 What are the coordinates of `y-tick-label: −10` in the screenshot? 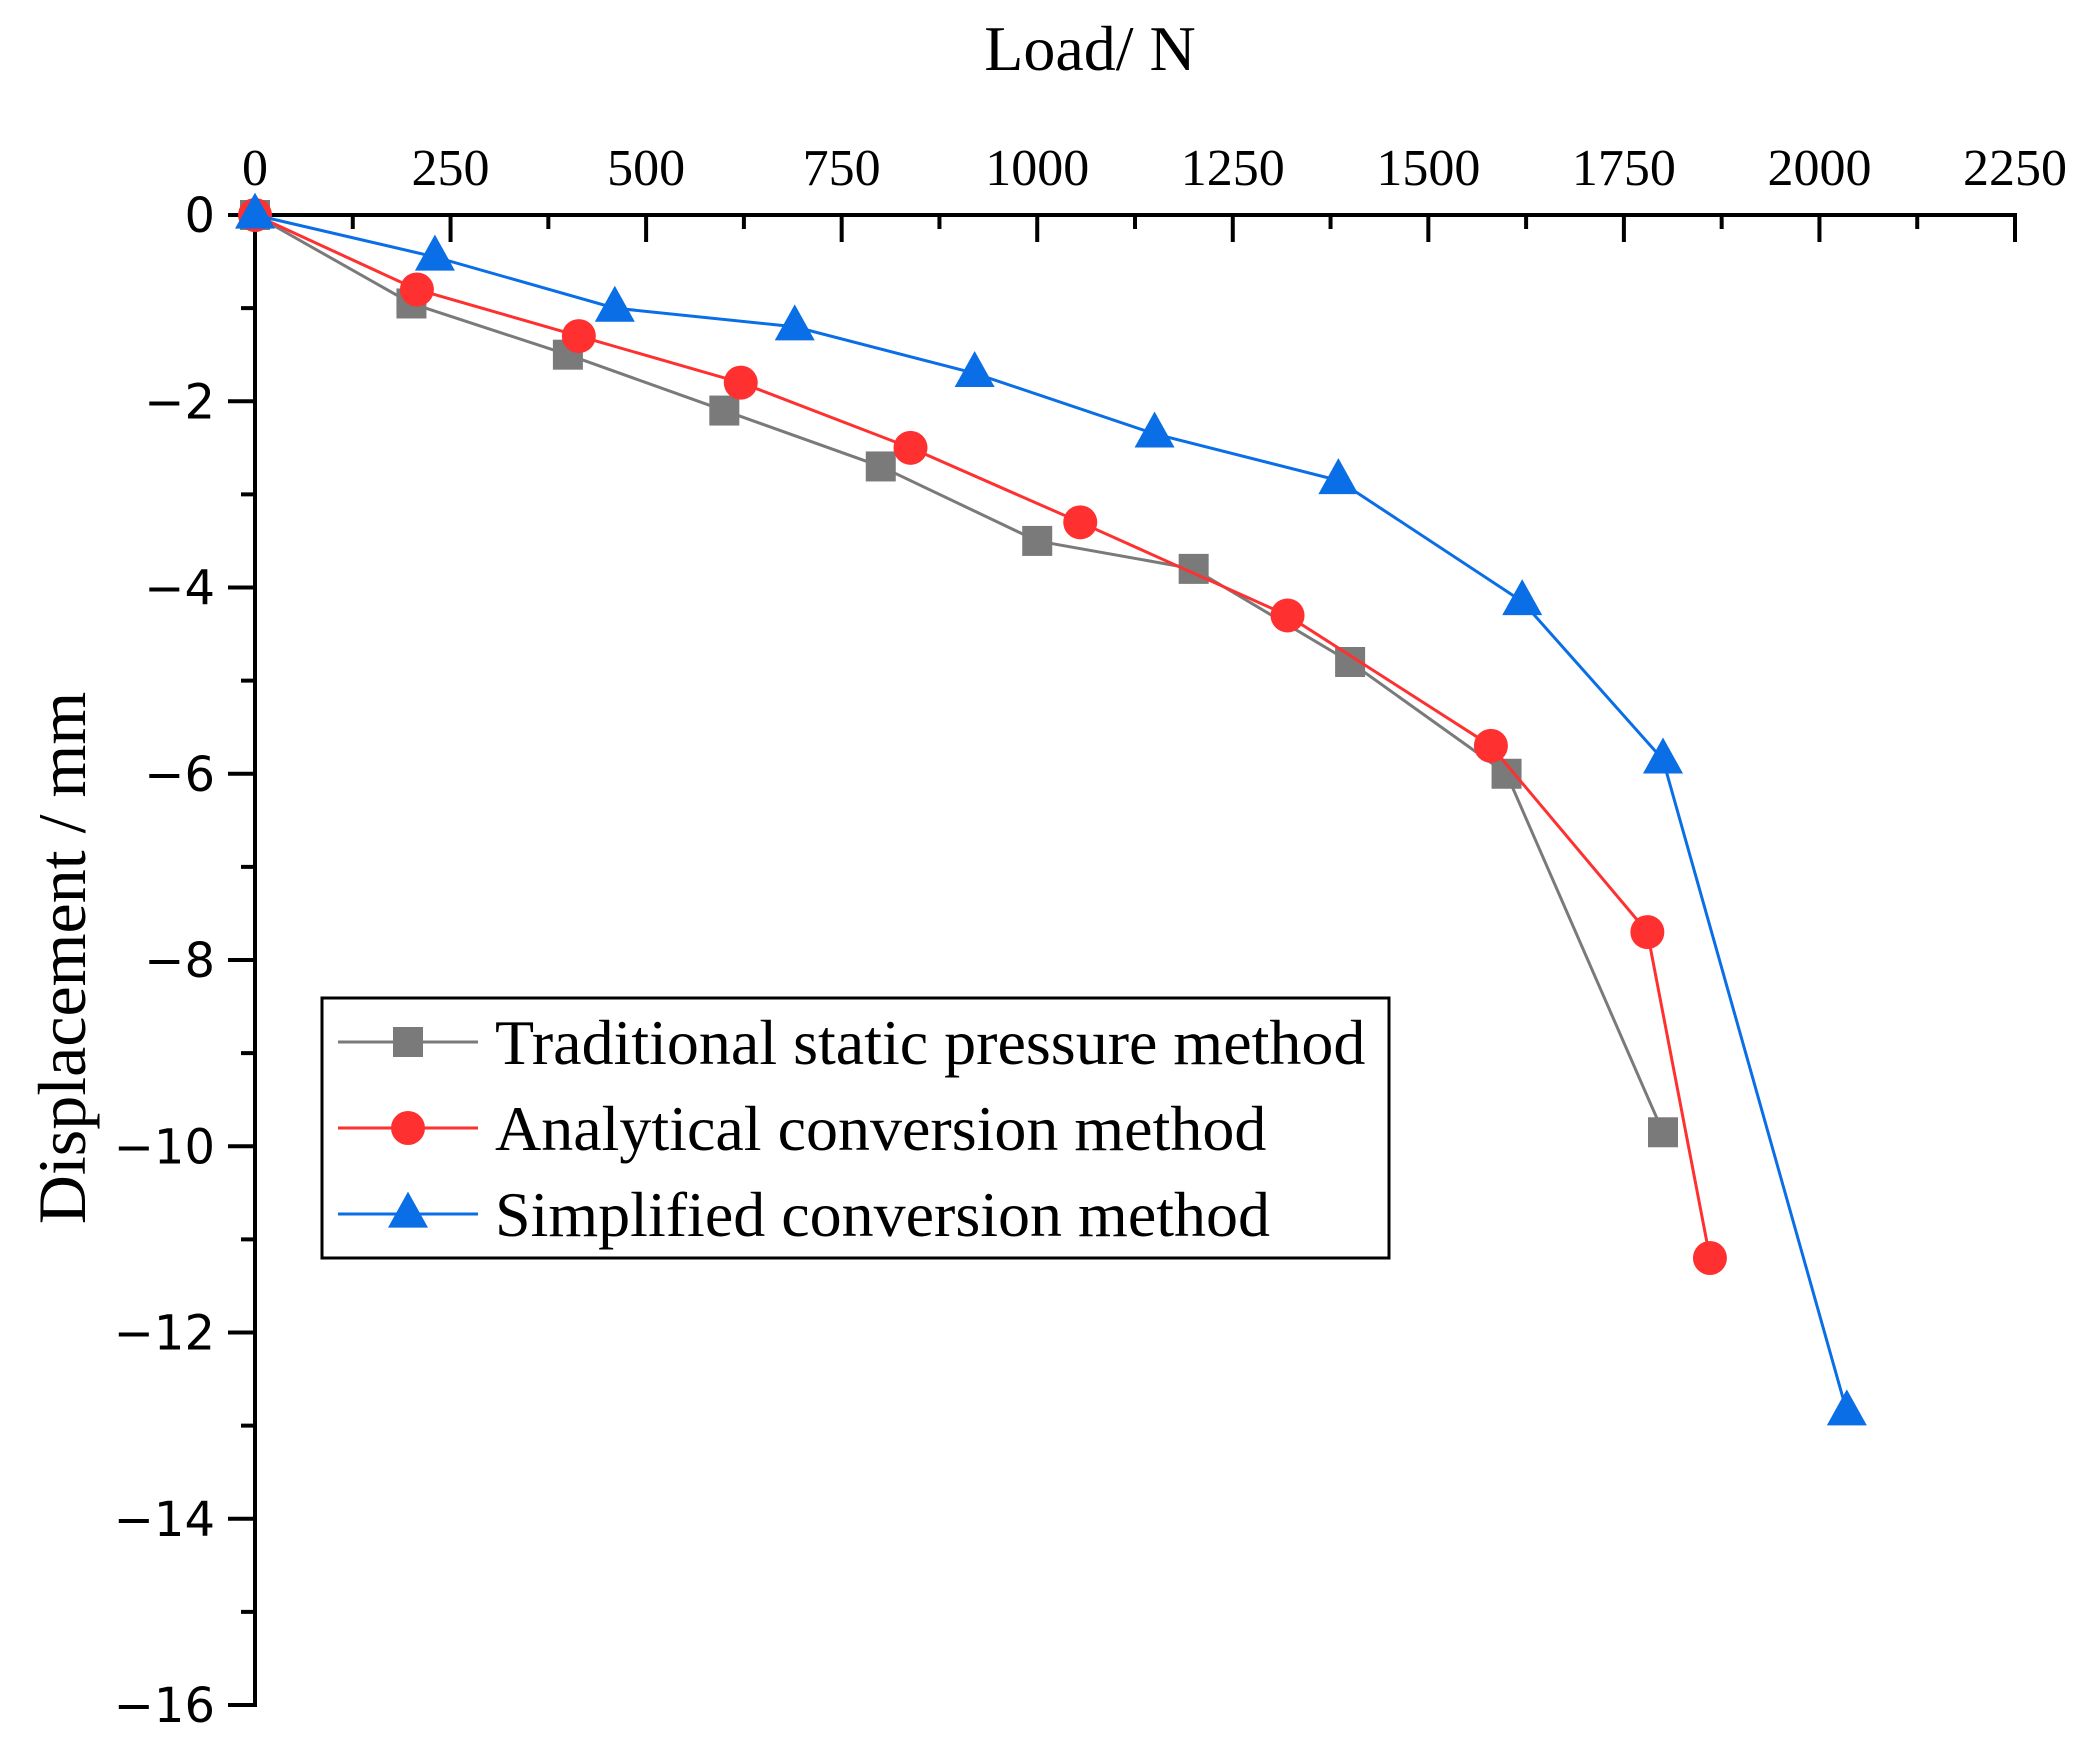 It's located at (164, 1147).